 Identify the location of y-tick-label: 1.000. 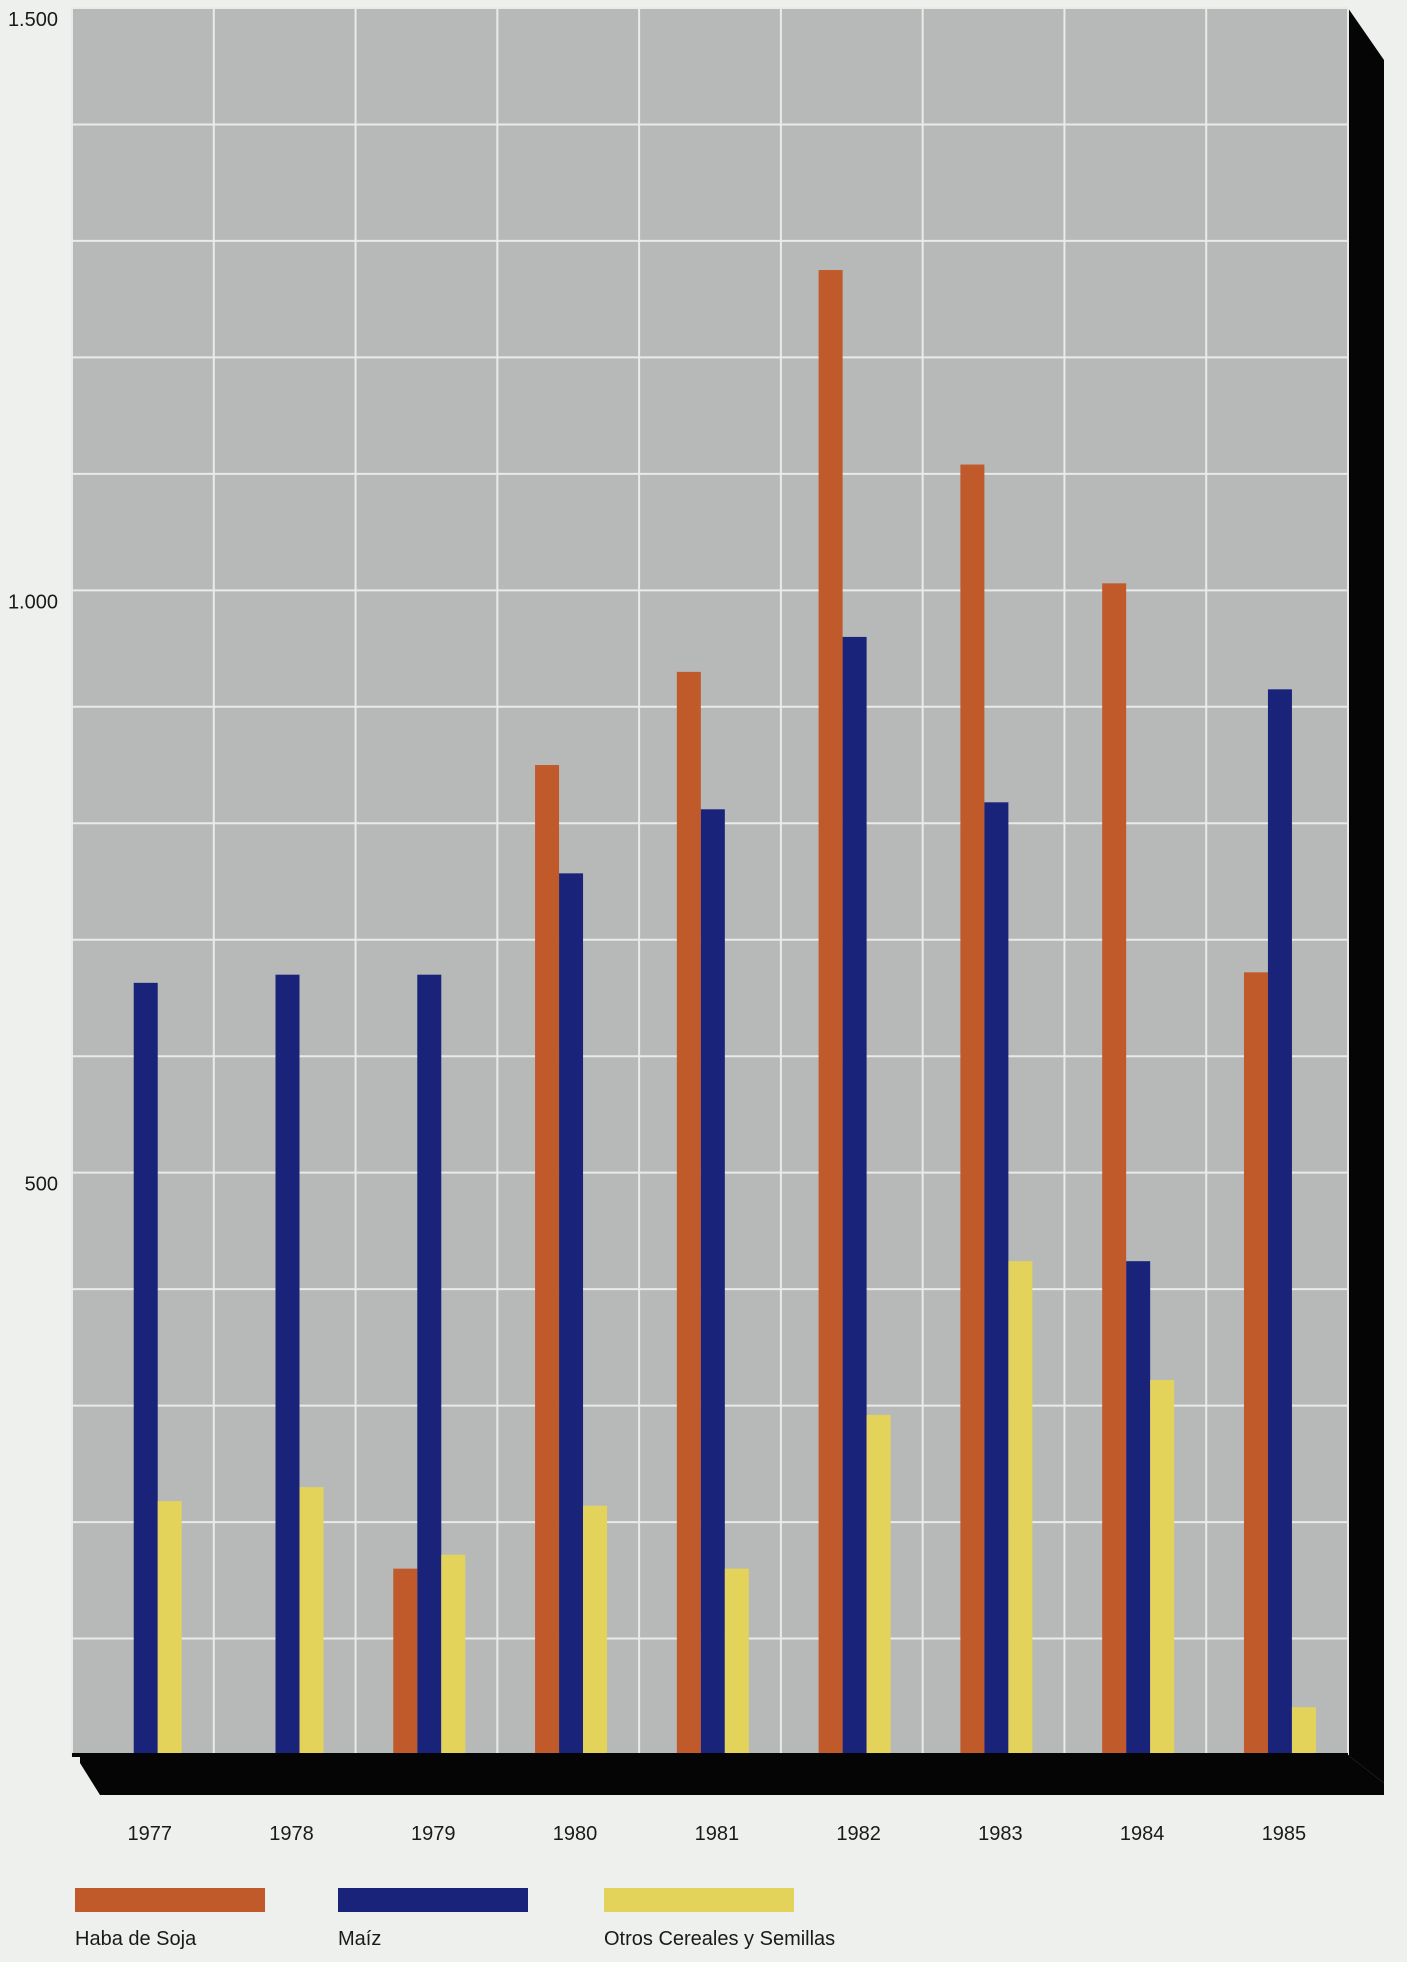
(33, 602).